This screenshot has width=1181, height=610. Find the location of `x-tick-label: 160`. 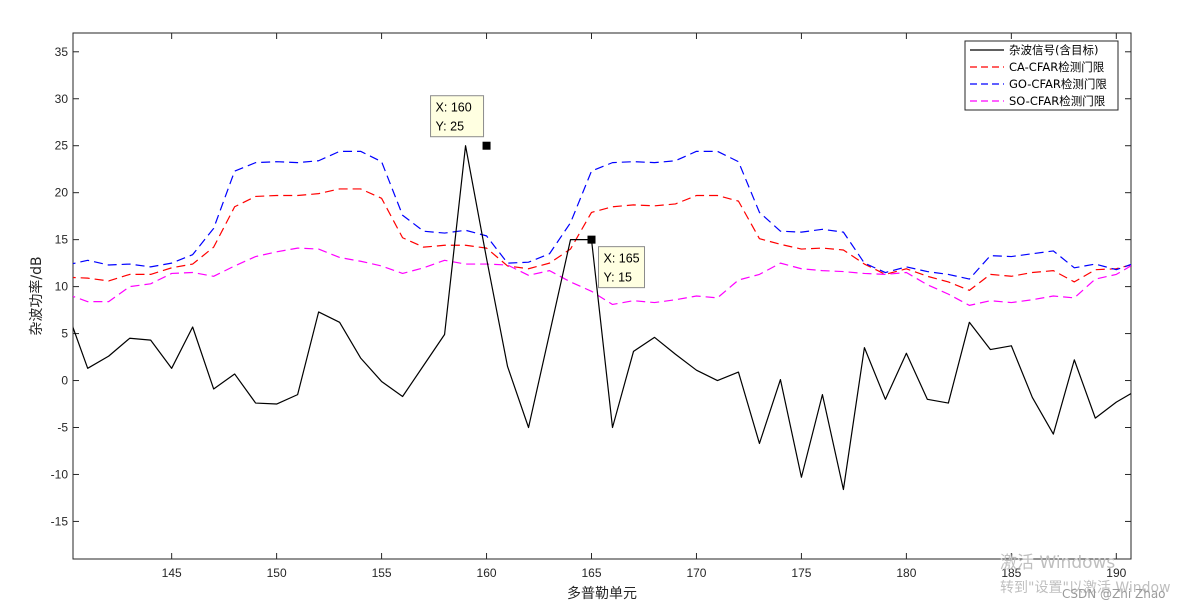

x-tick-label: 160 is located at coordinates (487, 573).